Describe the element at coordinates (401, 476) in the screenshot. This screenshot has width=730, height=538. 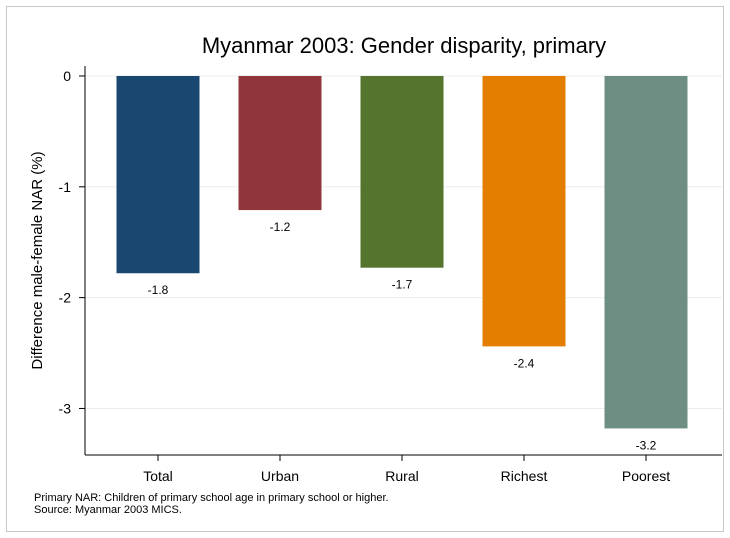
I see `x-tick-label-rural: Rural` at that location.